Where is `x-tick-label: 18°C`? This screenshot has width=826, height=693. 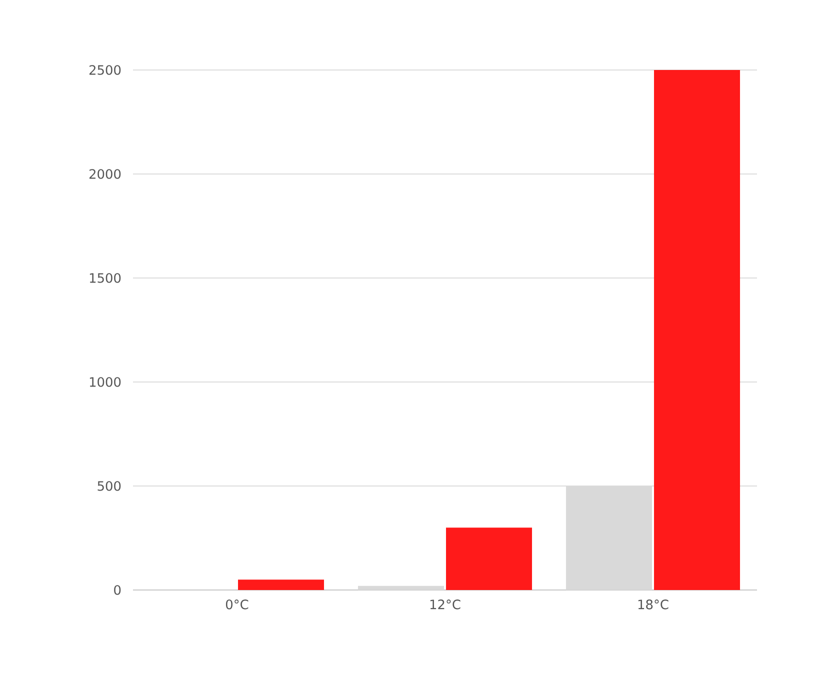 x-tick-label: 18°C is located at coordinates (653, 605).